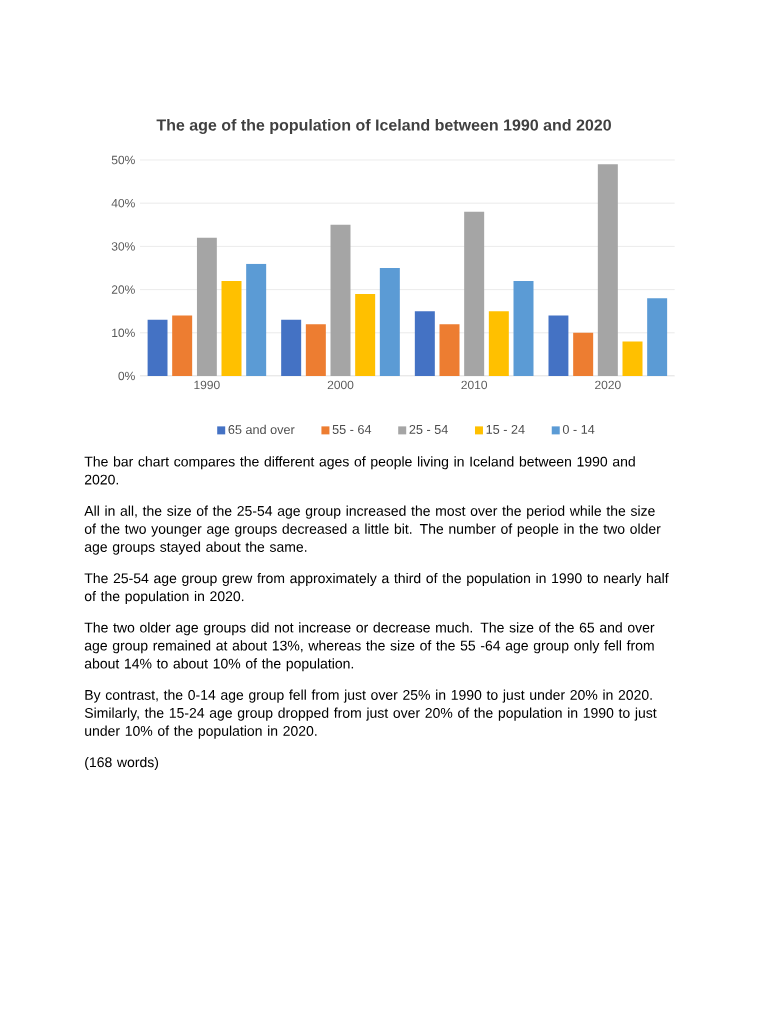 Image resolution: width=768 pixels, height=1024 pixels. I want to click on x-tick-label: 2010, so click(474, 385).